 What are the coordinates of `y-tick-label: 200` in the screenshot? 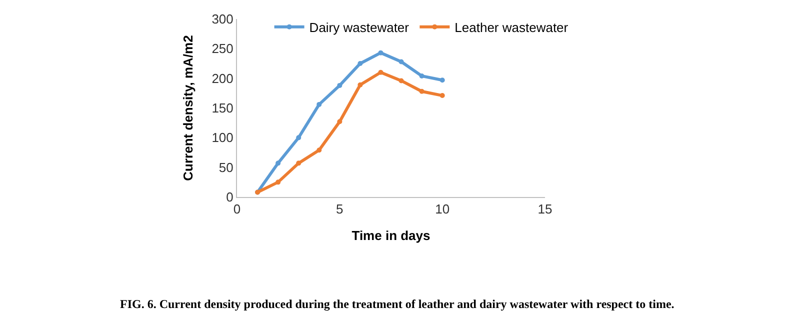 It's located at (223, 78).